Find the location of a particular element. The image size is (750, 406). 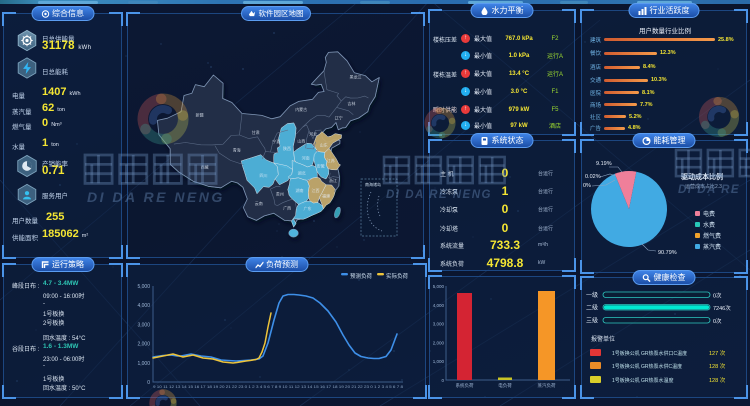

svg-text: 实际负荷 is located at coordinates (397, 276).